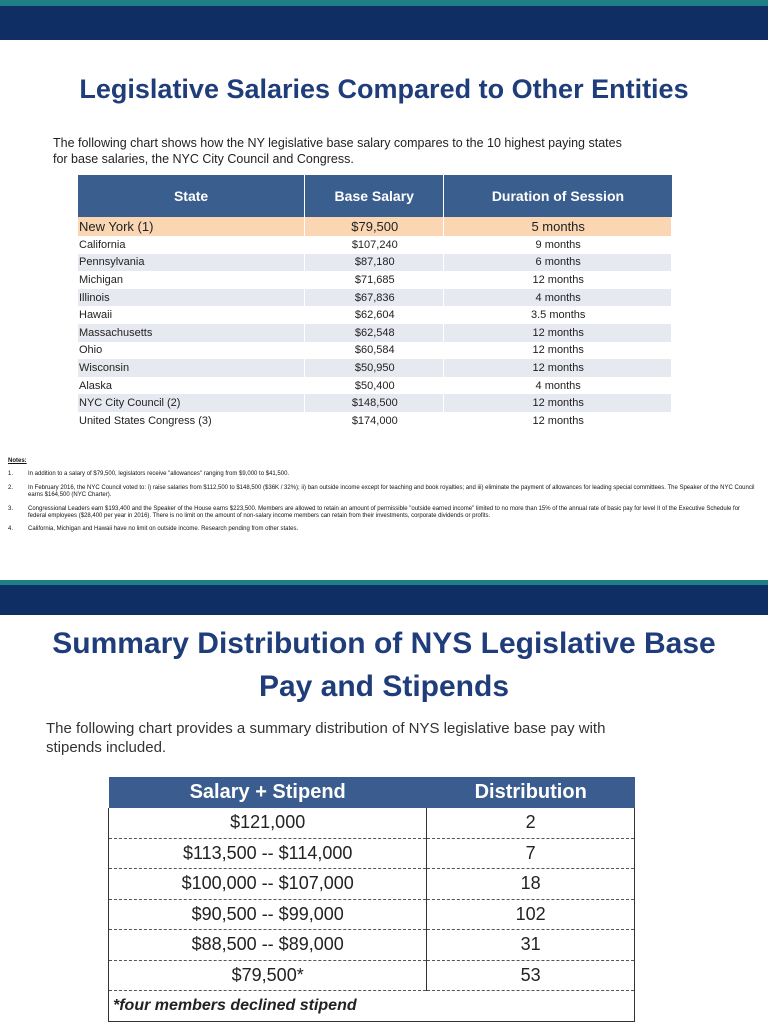 This screenshot has width=768, height=1024. I want to click on table-row: $113,500 -- $114,000 7, so click(371, 853).